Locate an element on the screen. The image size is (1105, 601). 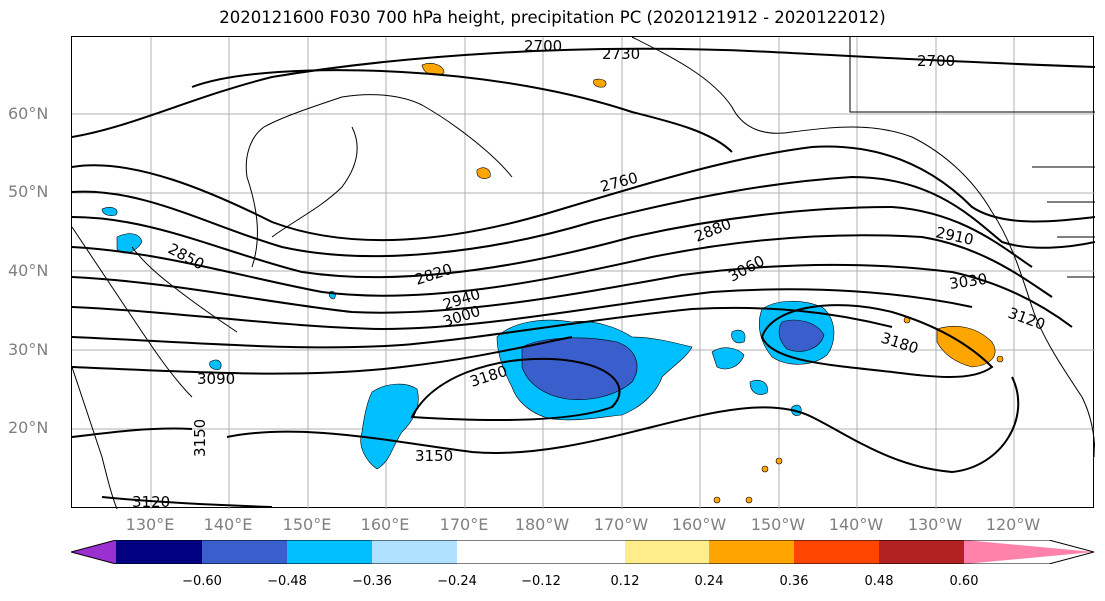
lat-label-60n: 60°N is located at coordinates (28, 113).